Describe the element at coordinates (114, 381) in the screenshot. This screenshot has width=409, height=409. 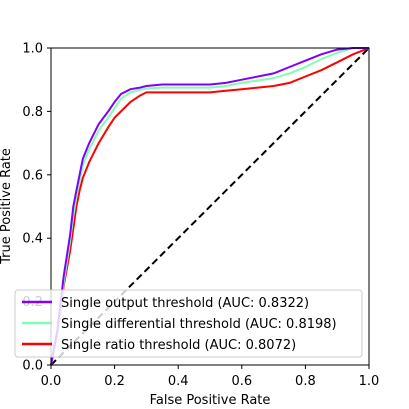
I see `x-tick-label: 0.2` at that location.